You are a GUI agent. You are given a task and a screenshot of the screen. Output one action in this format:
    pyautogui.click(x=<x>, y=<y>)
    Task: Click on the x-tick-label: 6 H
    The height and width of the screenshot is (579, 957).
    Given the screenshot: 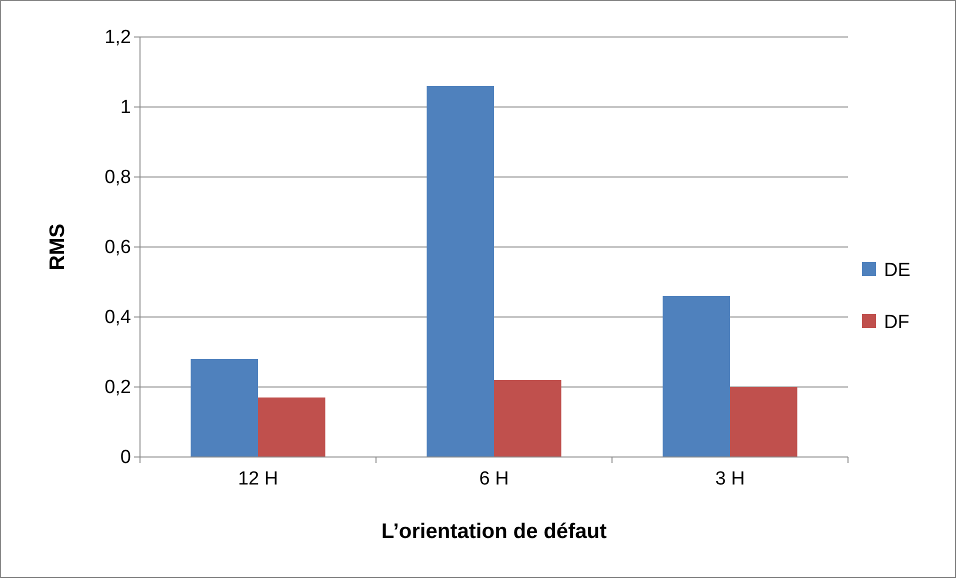 What is the action you would take?
    pyautogui.click(x=494, y=479)
    